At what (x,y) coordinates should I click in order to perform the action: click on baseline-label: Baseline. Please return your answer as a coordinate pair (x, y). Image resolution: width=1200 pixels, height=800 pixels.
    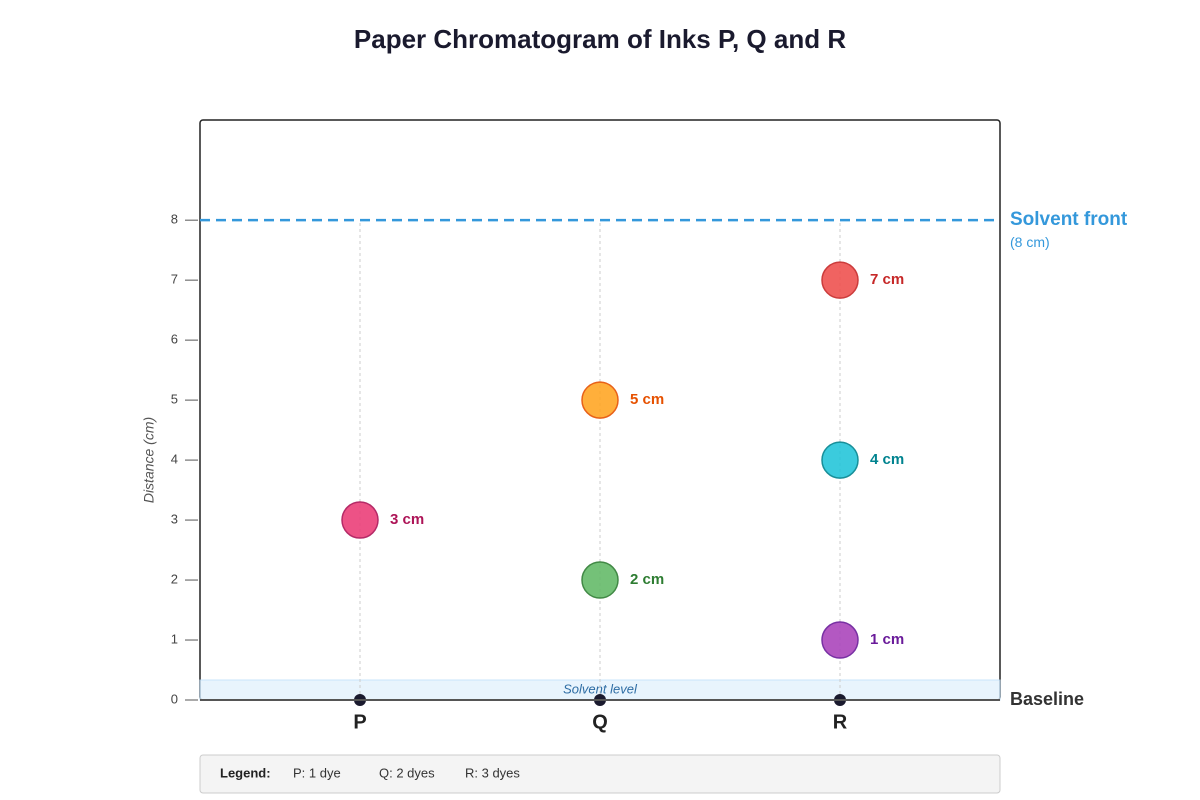
    Looking at the image, I should click on (1047, 699).